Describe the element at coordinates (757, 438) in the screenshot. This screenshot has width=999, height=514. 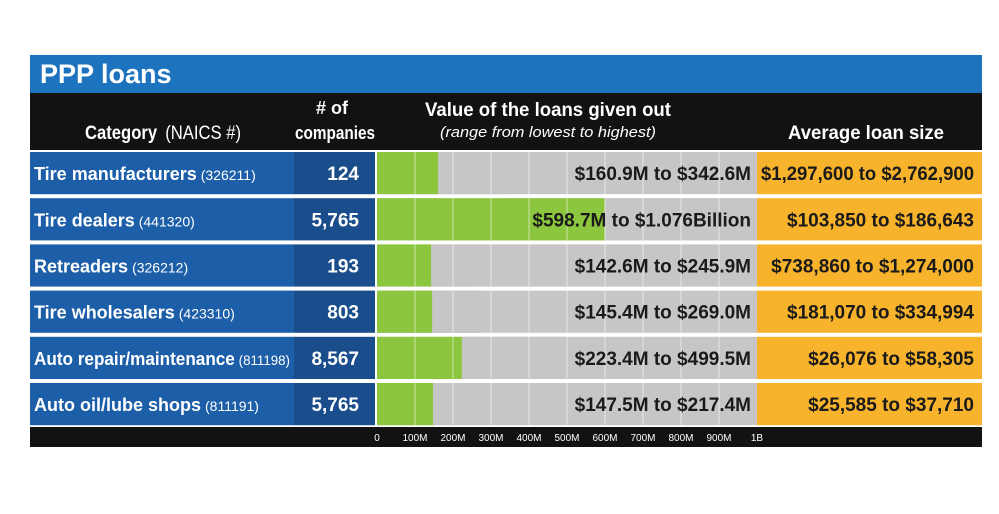
I see `x-tick-label: 1B` at that location.